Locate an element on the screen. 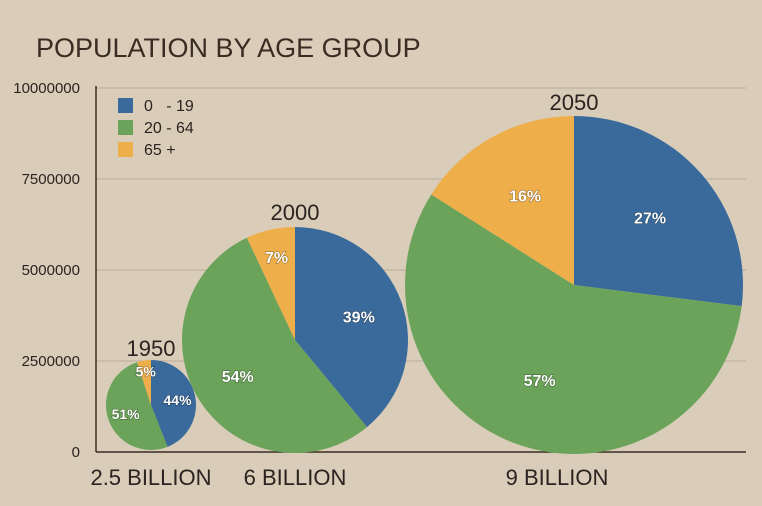 Image resolution: width=762 pixels, height=506 pixels. legend-label: 0 - 19 is located at coordinates (169, 106).